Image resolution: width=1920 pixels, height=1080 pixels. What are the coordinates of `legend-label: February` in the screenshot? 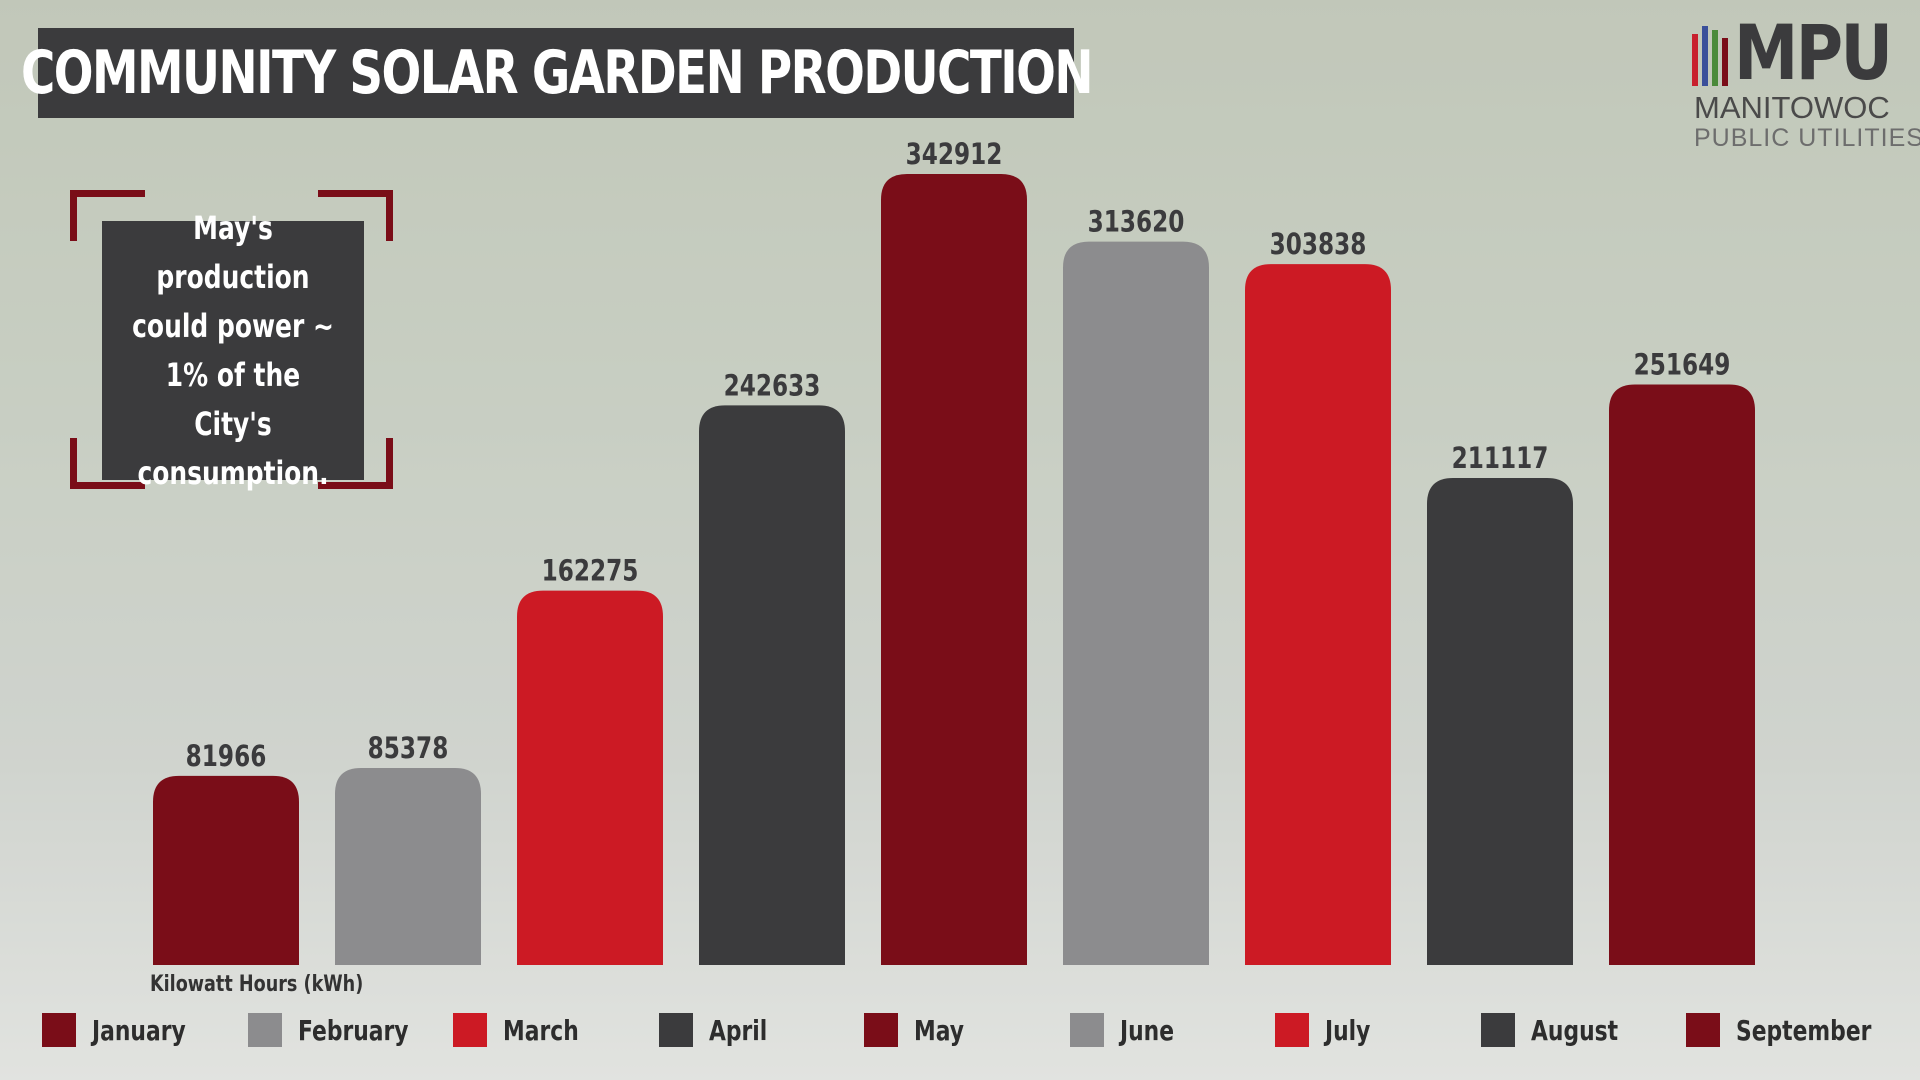 It's located at (353, 1030).